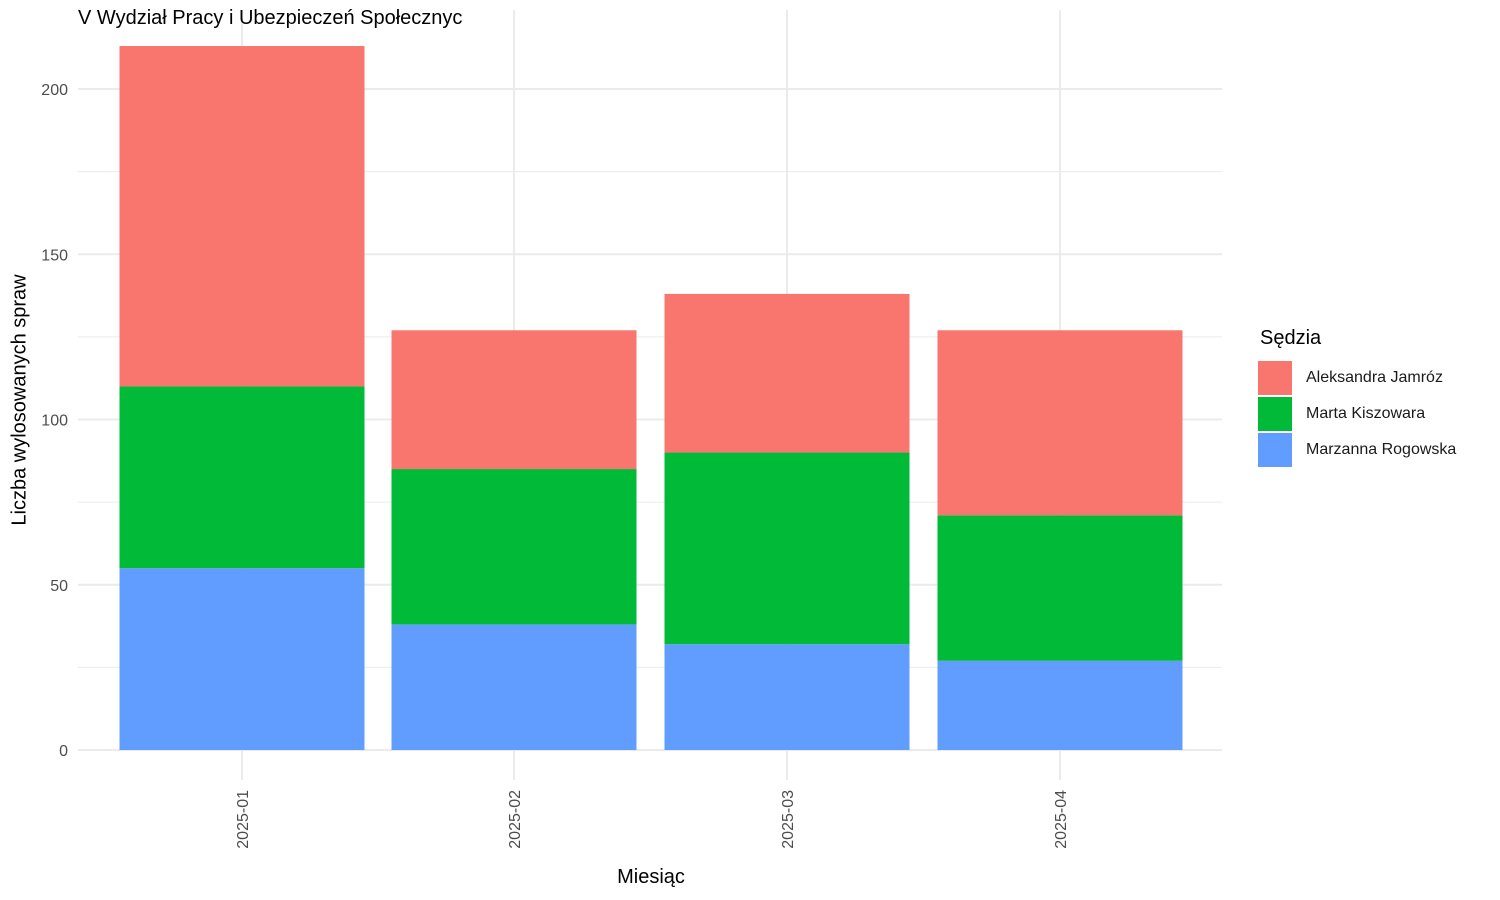 The image size is (1500, 900). What do you see at coordinates (1061, 819) in the screenshot?
I see `x-tick-label: 2025-04` at bounding box center [1061, 819].